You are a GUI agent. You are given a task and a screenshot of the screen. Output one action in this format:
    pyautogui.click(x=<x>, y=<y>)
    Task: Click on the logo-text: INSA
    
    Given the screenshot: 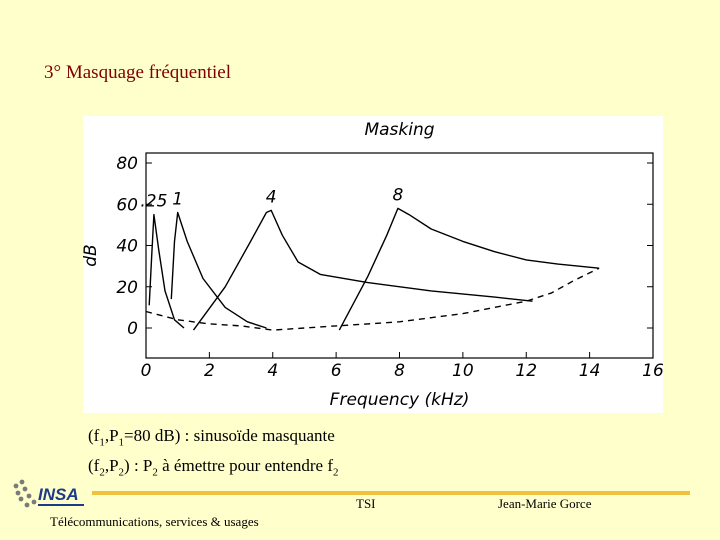 What is the action you would take?
    pyautogui.click(x=58, y=494)
    